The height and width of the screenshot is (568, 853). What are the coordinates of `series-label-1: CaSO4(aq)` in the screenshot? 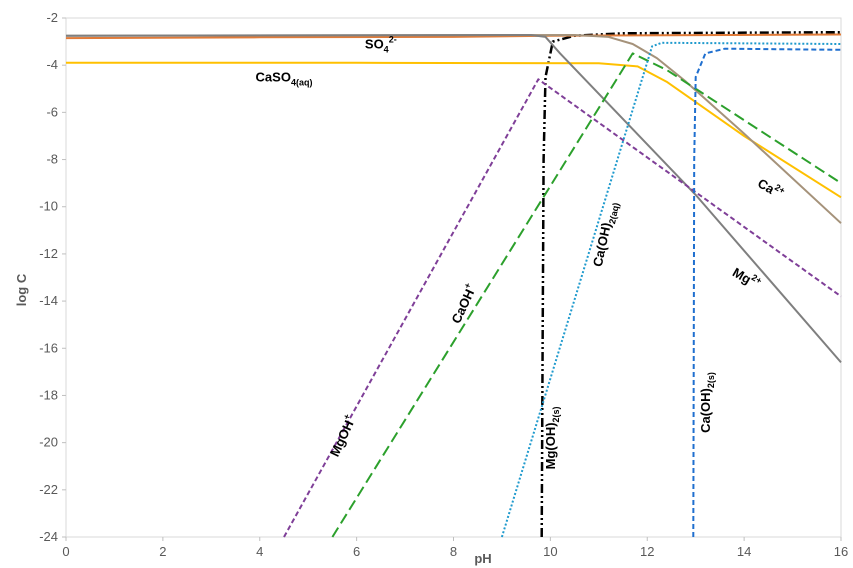 It's located at (284, 79).